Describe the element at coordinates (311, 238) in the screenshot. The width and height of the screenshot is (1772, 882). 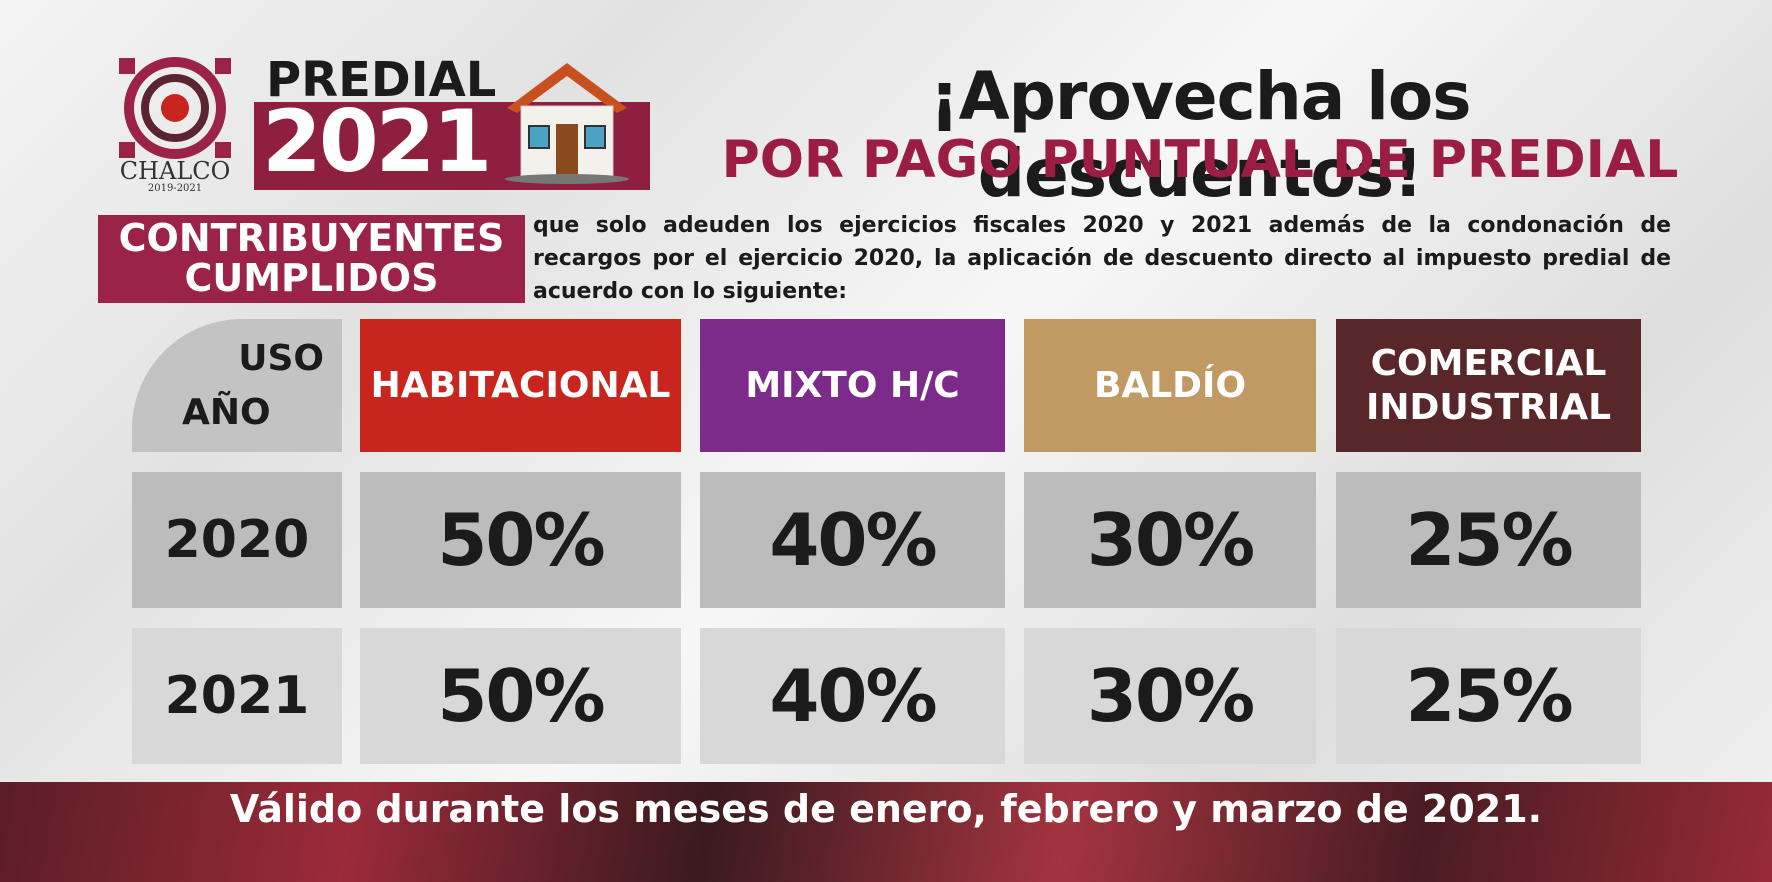
I see `intro-label-line: CONTRIBUYENTES` at that location.